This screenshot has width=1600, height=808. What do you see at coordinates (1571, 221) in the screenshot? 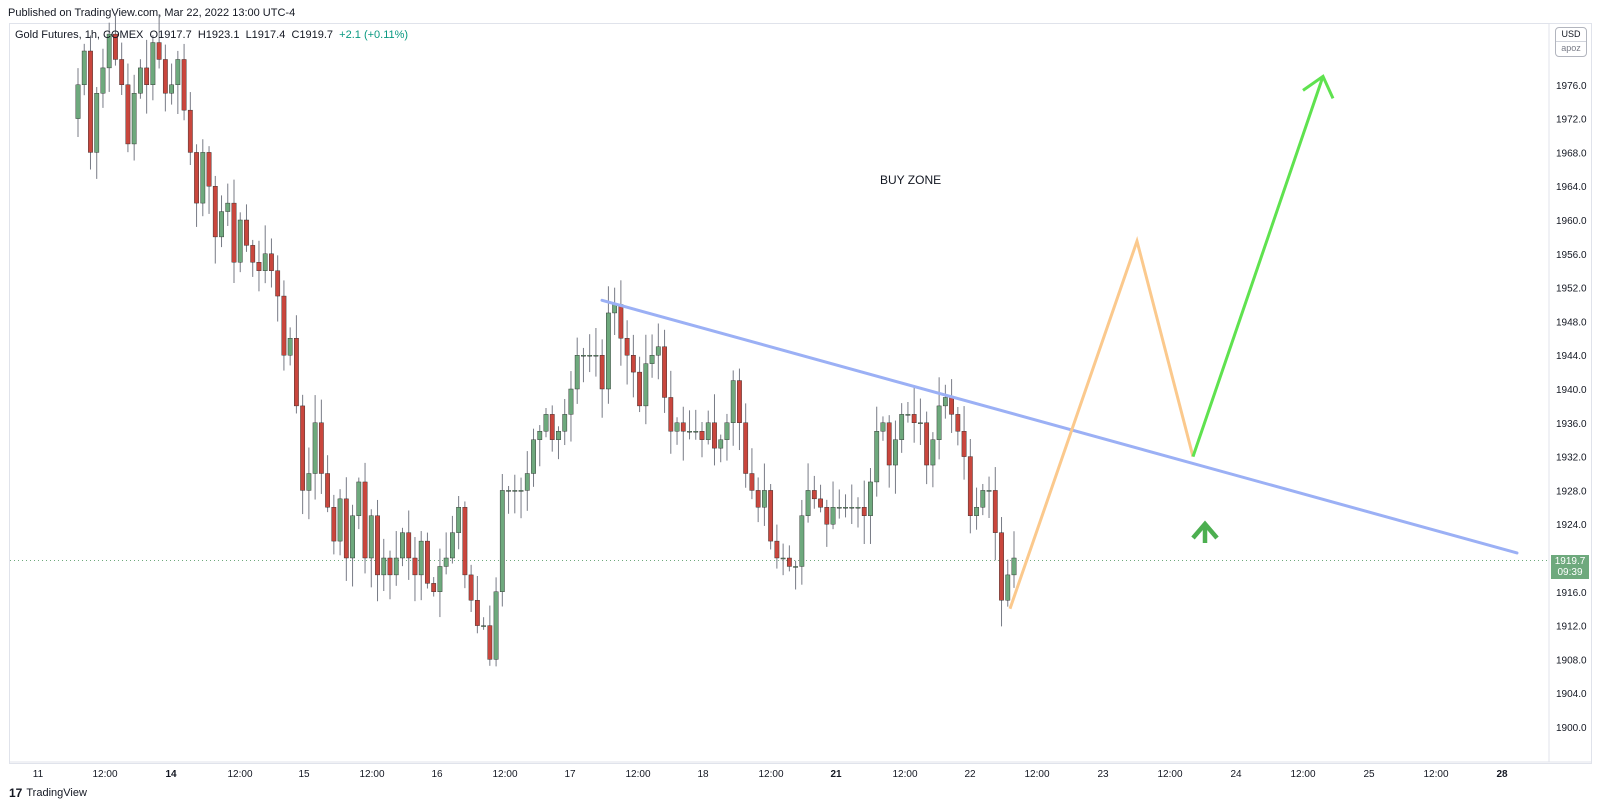
I see `y-tick-label: 1960.0` at bounding box center [1571, 221].